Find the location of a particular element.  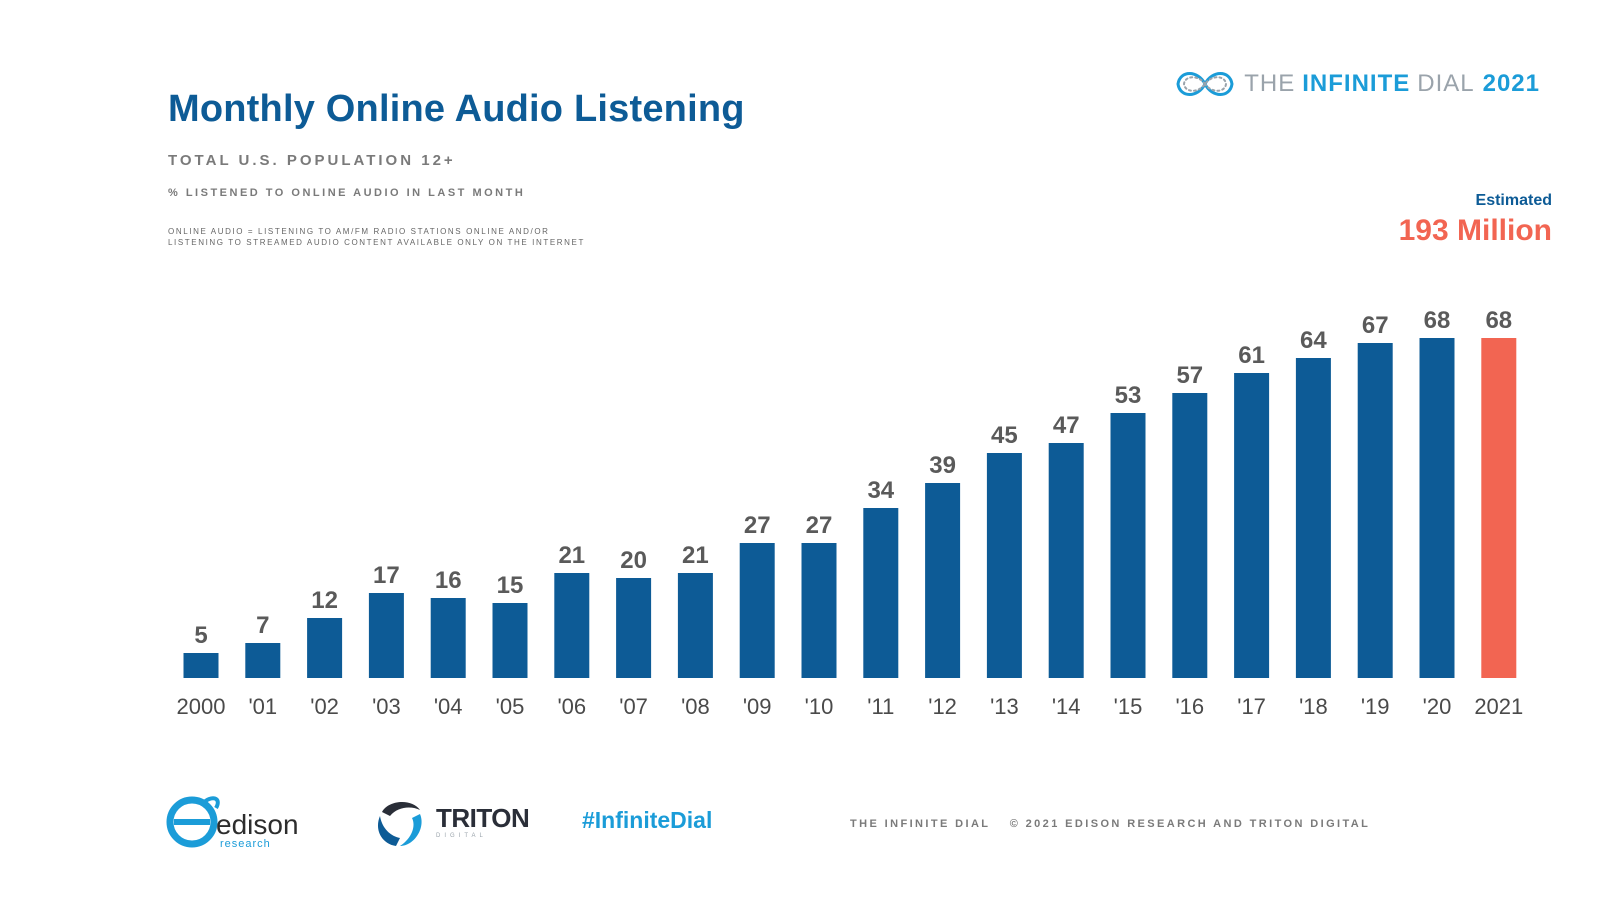

x-tick-label-18: '18 is located at coordinates (1313, 706).